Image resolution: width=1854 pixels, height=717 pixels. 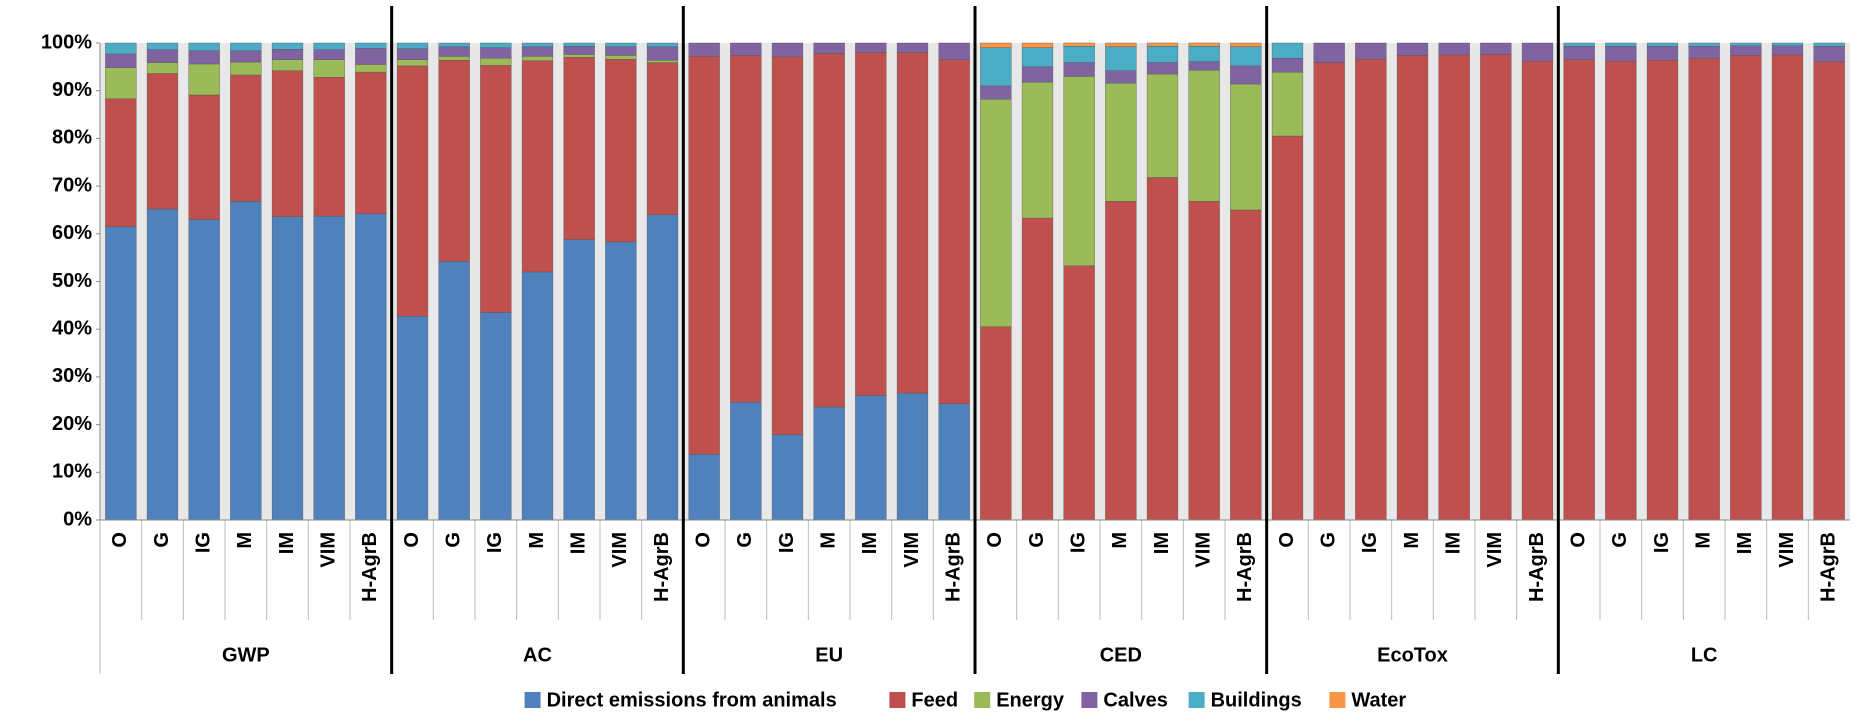 I want to click on group-label: EU, so click(x=829, y=655).